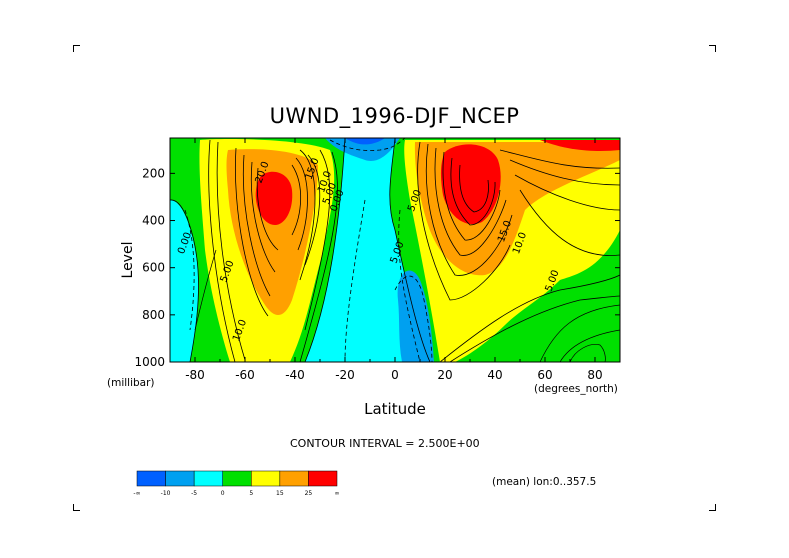 This screenshot has width=789, height=558. Describe the element at coordinates (136, 493) in the screenshot. I see `colorbar-tick-label: -∞` at that location.